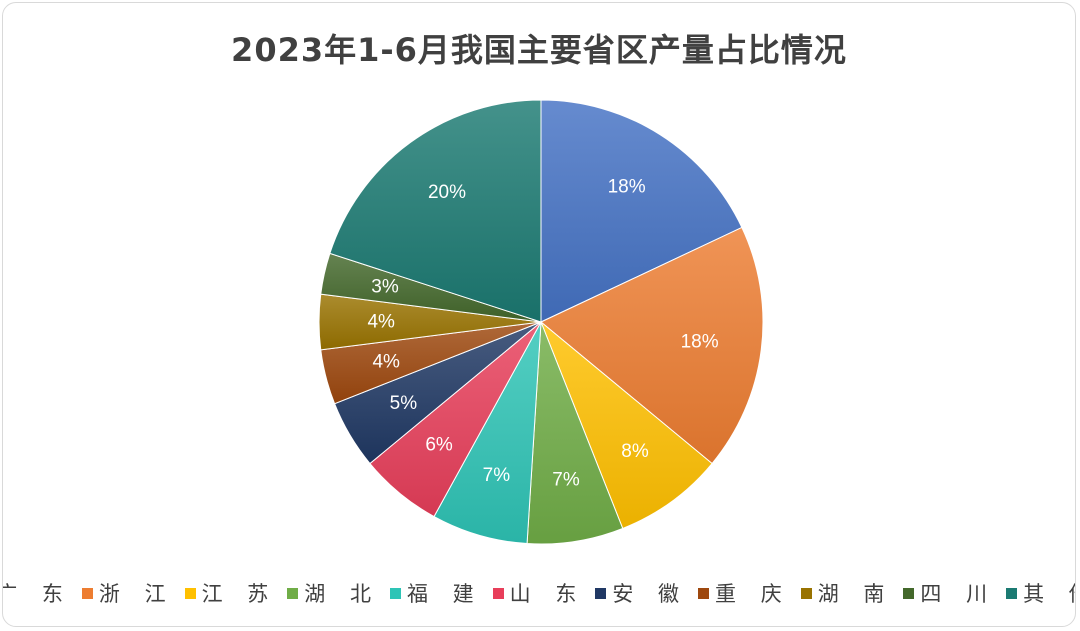 This screenshot has width=1080, height=631. Describe the element at coordinates (439, 445) in the screenshot. I see `slice-data-label: 6%` at that location.